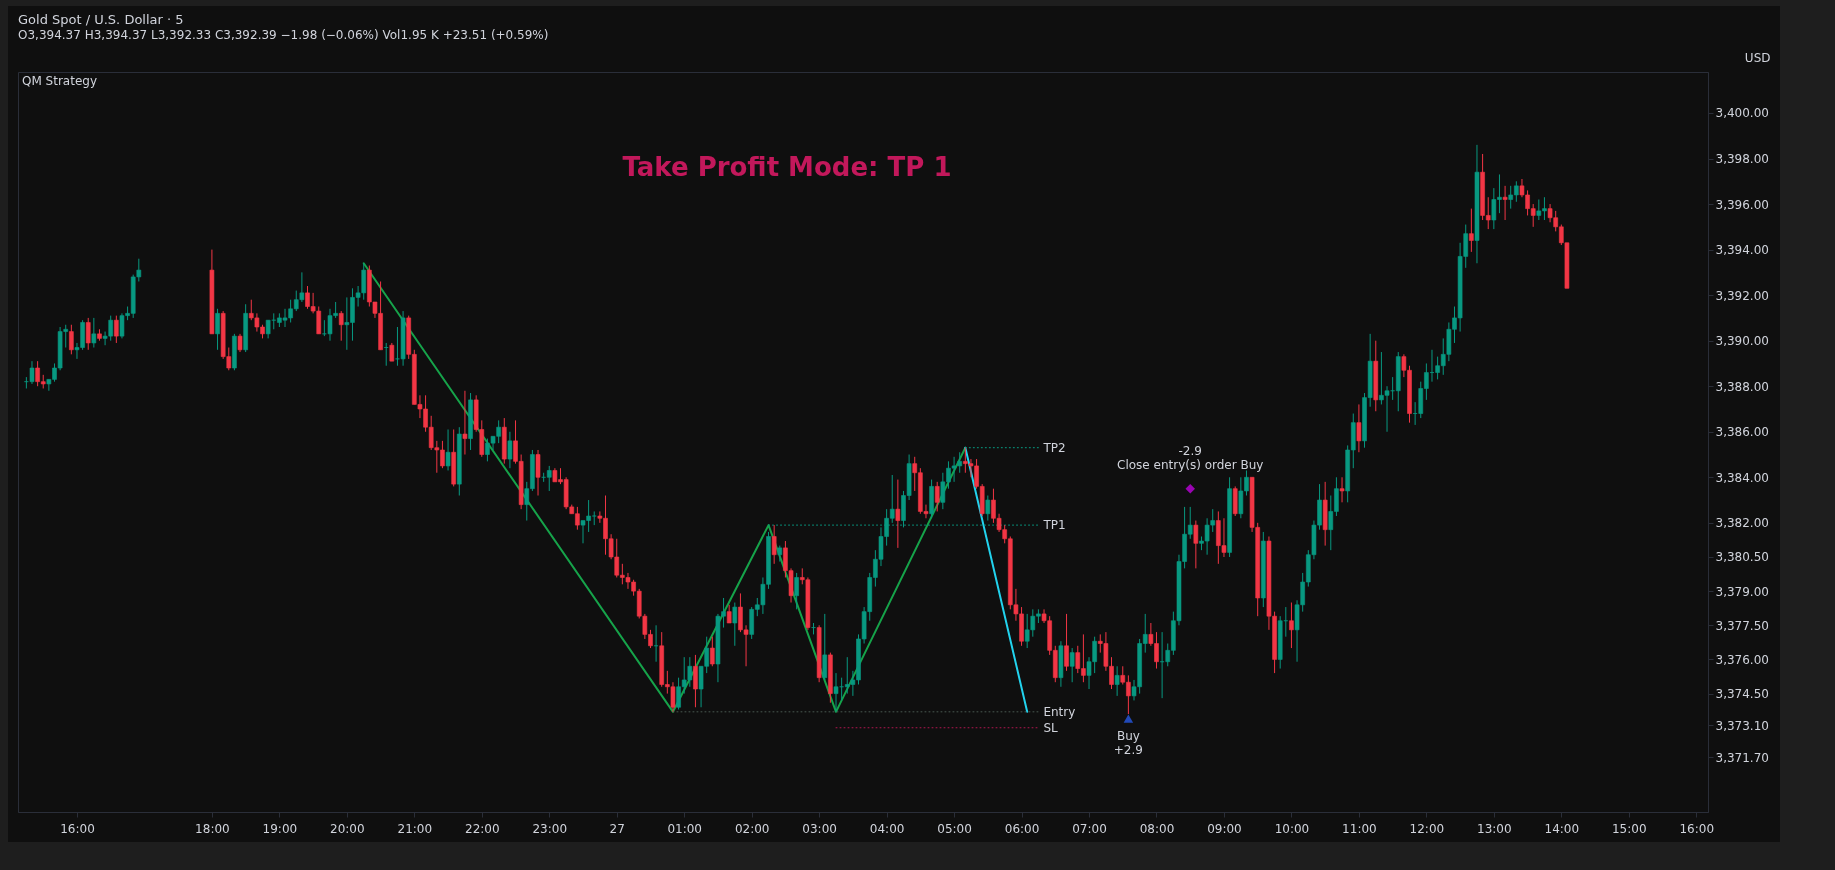  What do you see at coordinates (1757, 57) in the screenshot?
I see `y-axis-title: USD` at bounding box center [1757, 57].